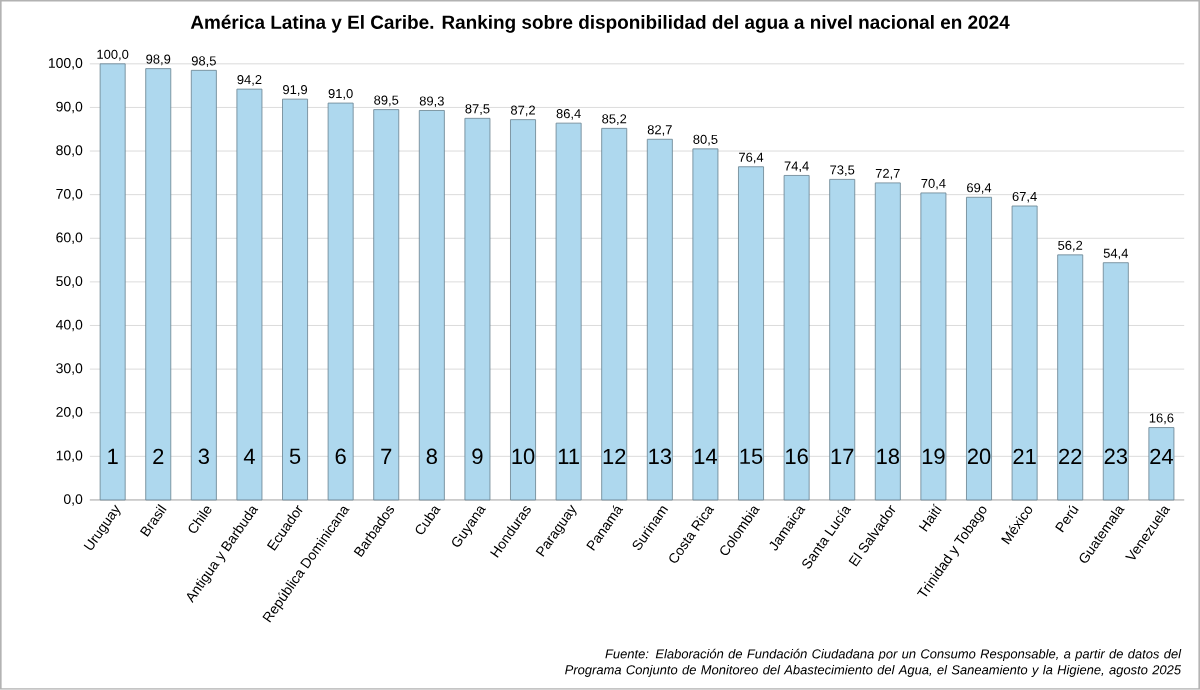  I want to click on annotation: 8, so click(431, 456).